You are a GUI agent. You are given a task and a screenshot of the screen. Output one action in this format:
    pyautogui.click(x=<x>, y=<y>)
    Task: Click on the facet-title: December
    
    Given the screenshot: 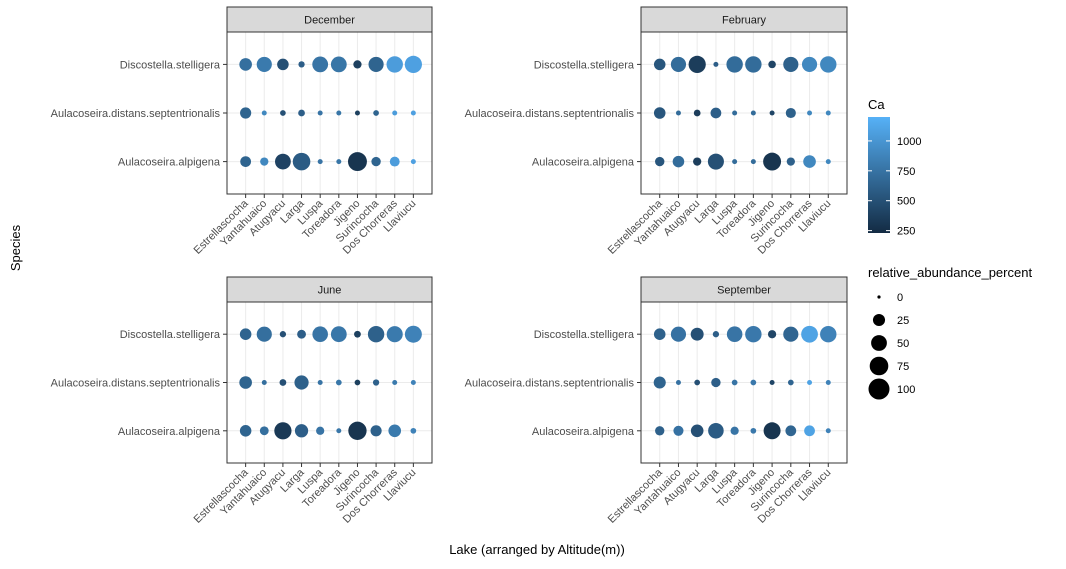 What is the action you would take?
    pyautogui.click(x=329, y=21)
    